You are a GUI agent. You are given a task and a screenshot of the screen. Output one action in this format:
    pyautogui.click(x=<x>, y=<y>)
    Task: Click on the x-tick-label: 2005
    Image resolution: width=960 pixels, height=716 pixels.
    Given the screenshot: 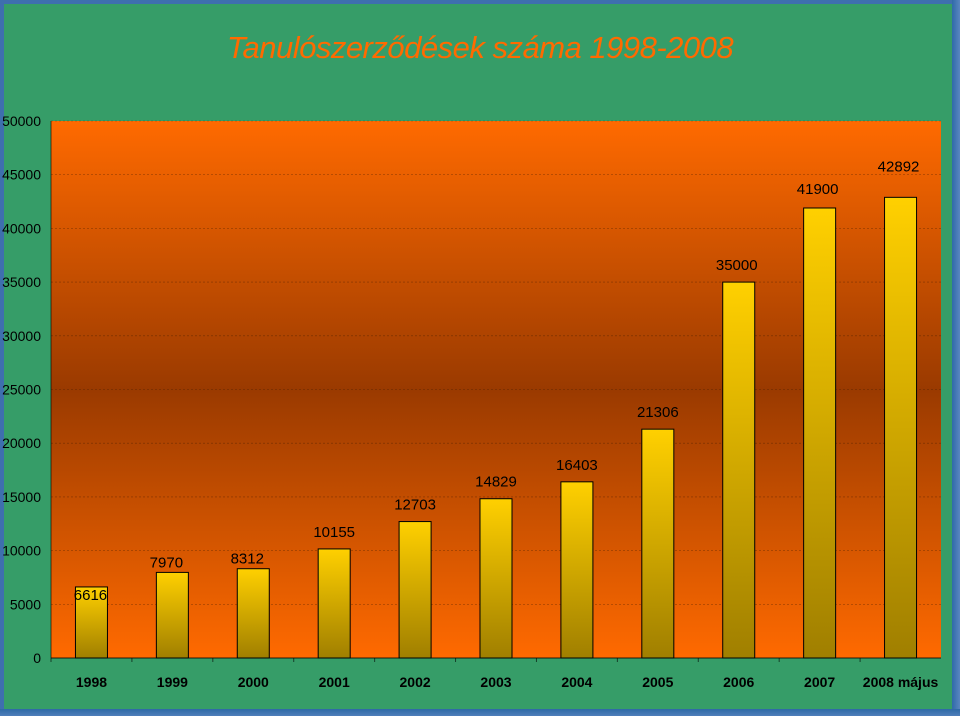 What is the action you would take?
    pyautogui.click(x=657, y=682)
    